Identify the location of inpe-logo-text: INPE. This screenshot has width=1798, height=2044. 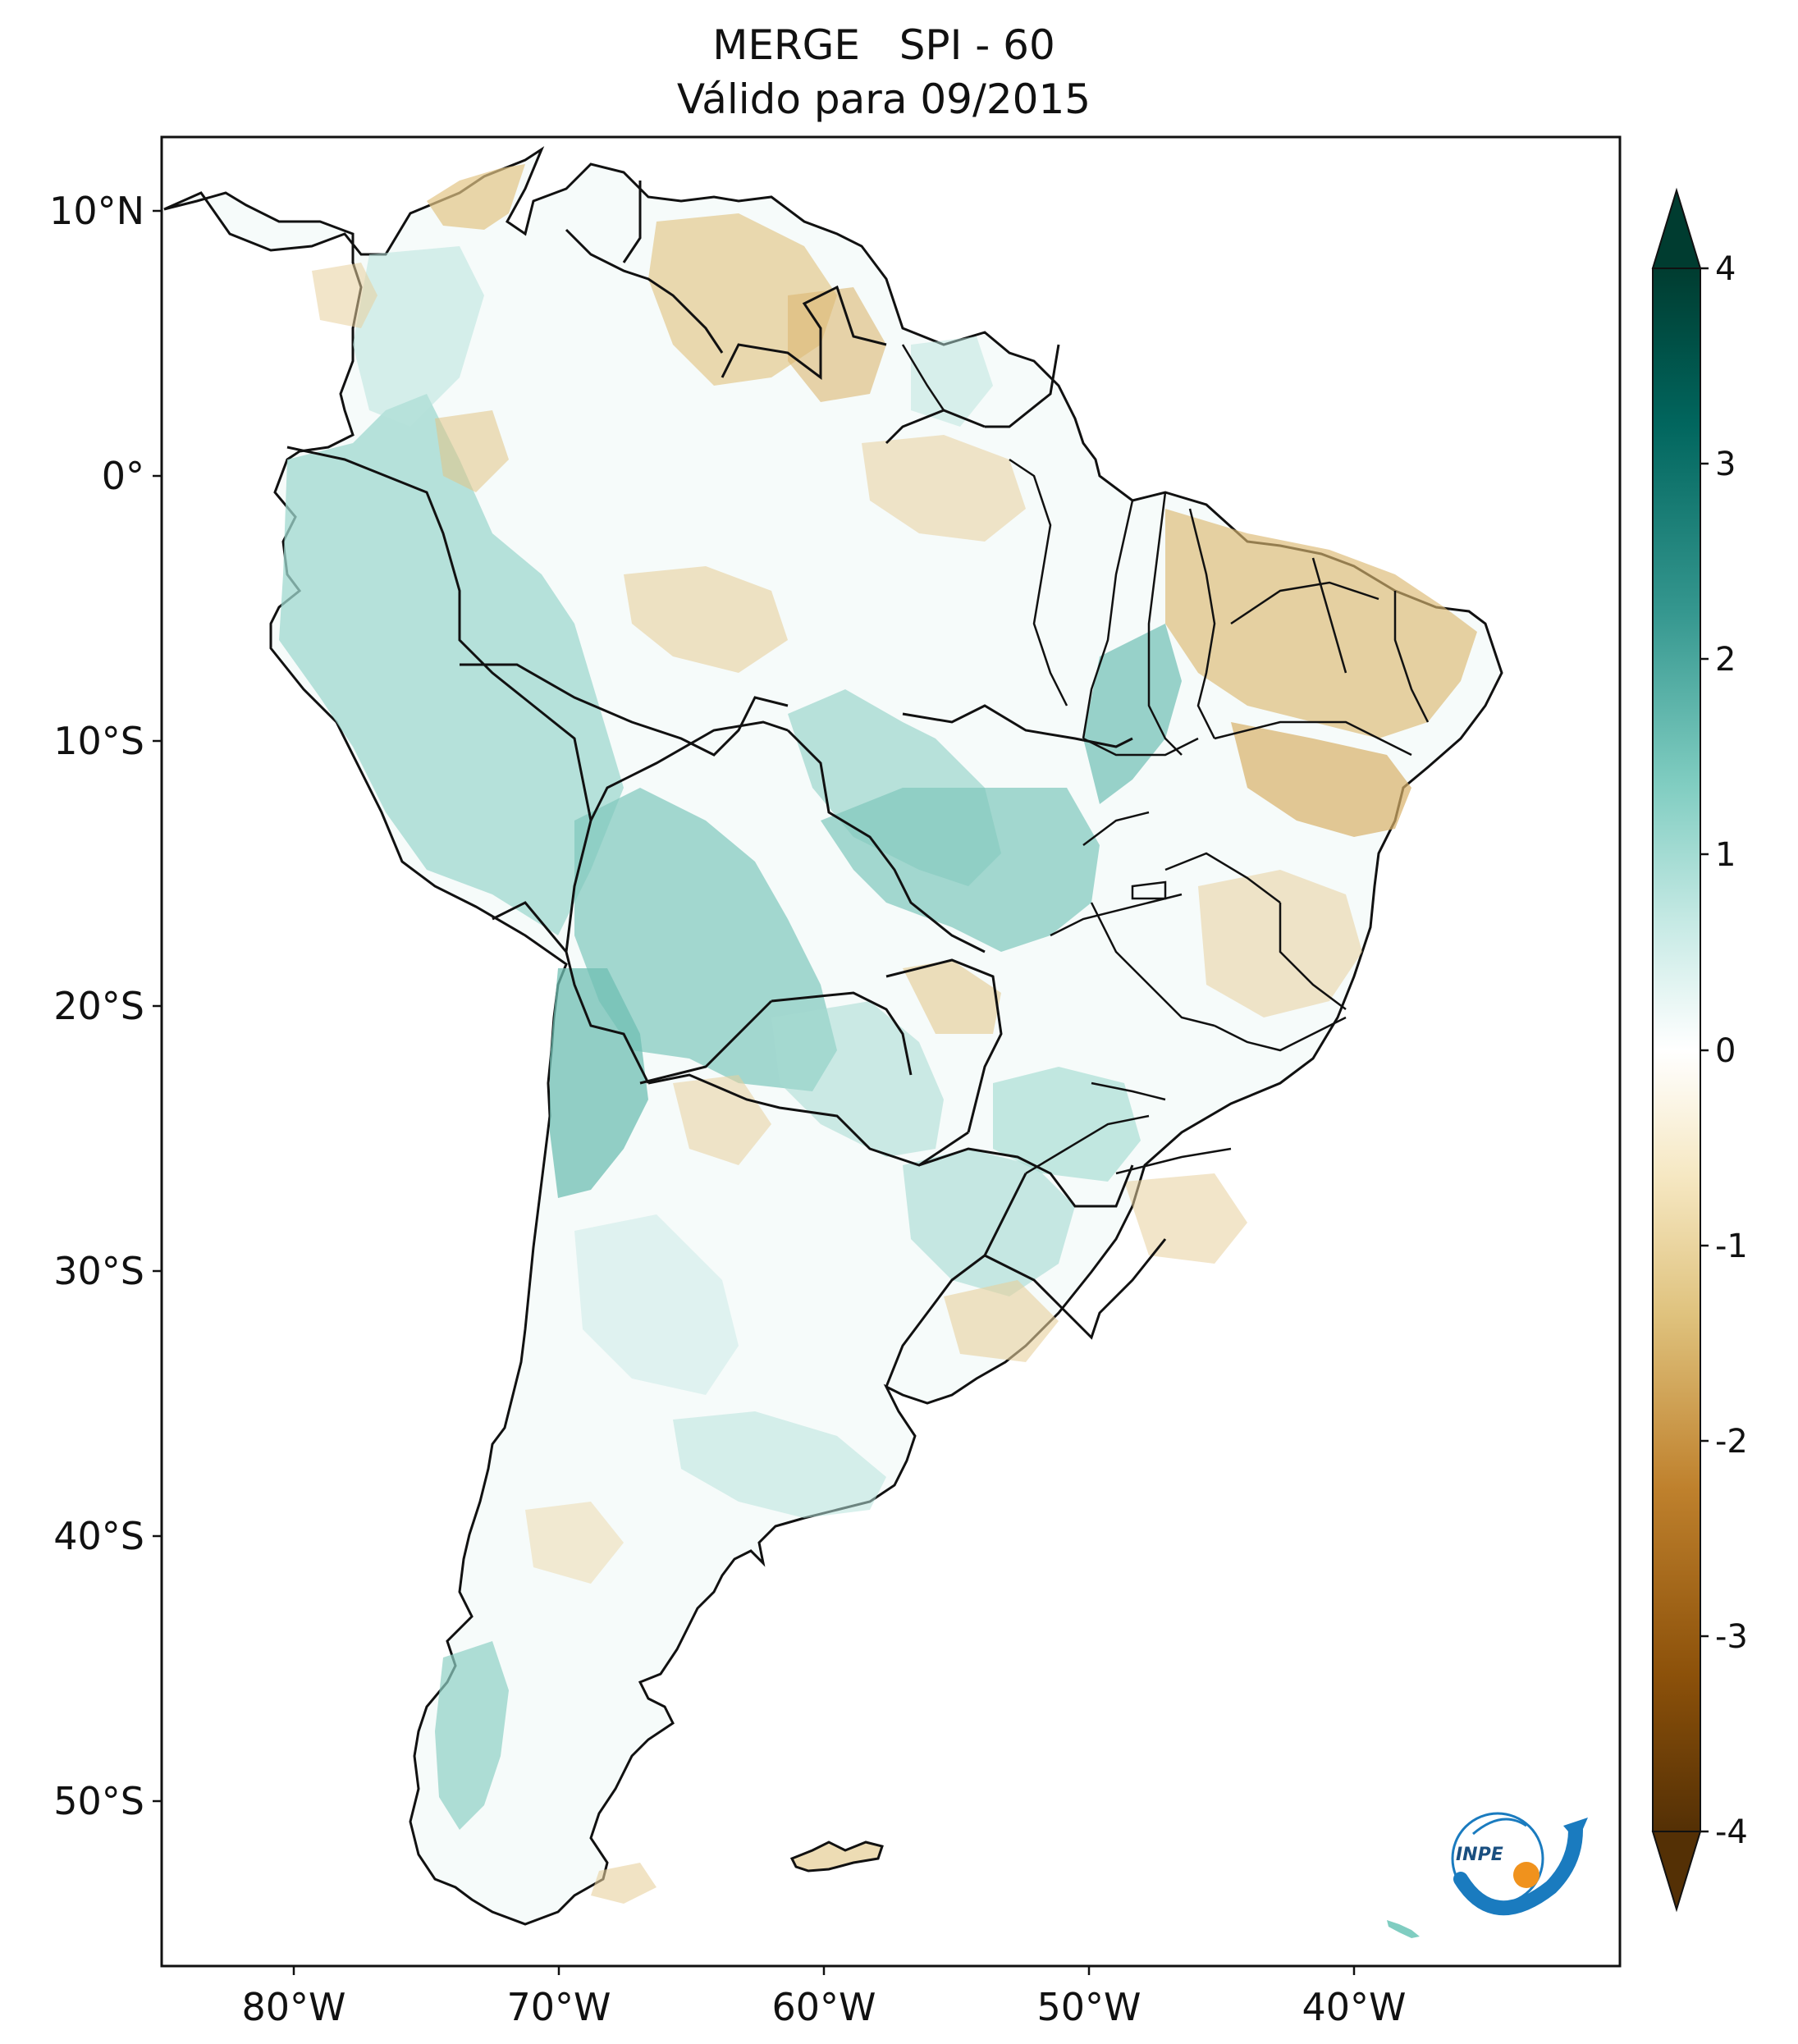
(1479, 1855).